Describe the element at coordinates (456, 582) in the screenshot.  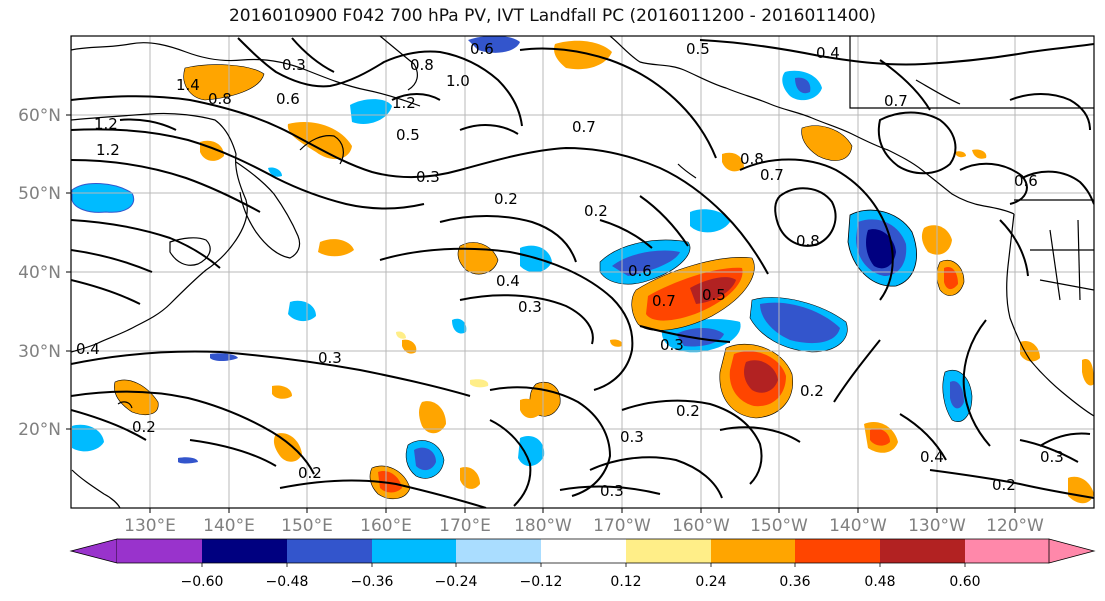
I see `colorbar-tick-label: −0.24` at that location.